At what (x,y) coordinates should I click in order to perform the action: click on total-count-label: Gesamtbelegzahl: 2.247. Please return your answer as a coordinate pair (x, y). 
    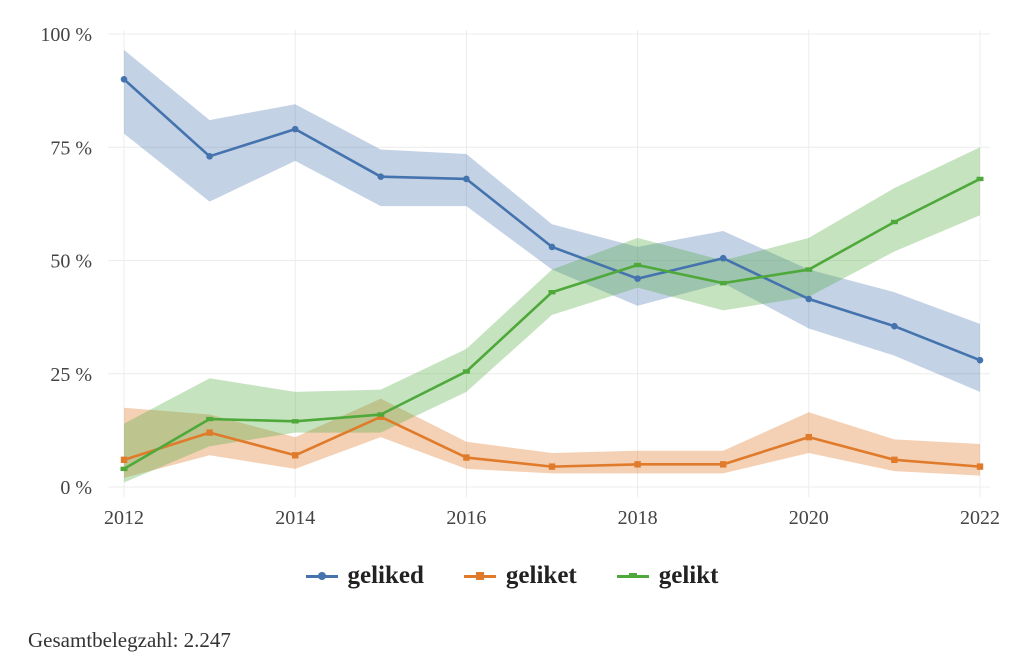
    Looking at the image, I should click on (129, 640).